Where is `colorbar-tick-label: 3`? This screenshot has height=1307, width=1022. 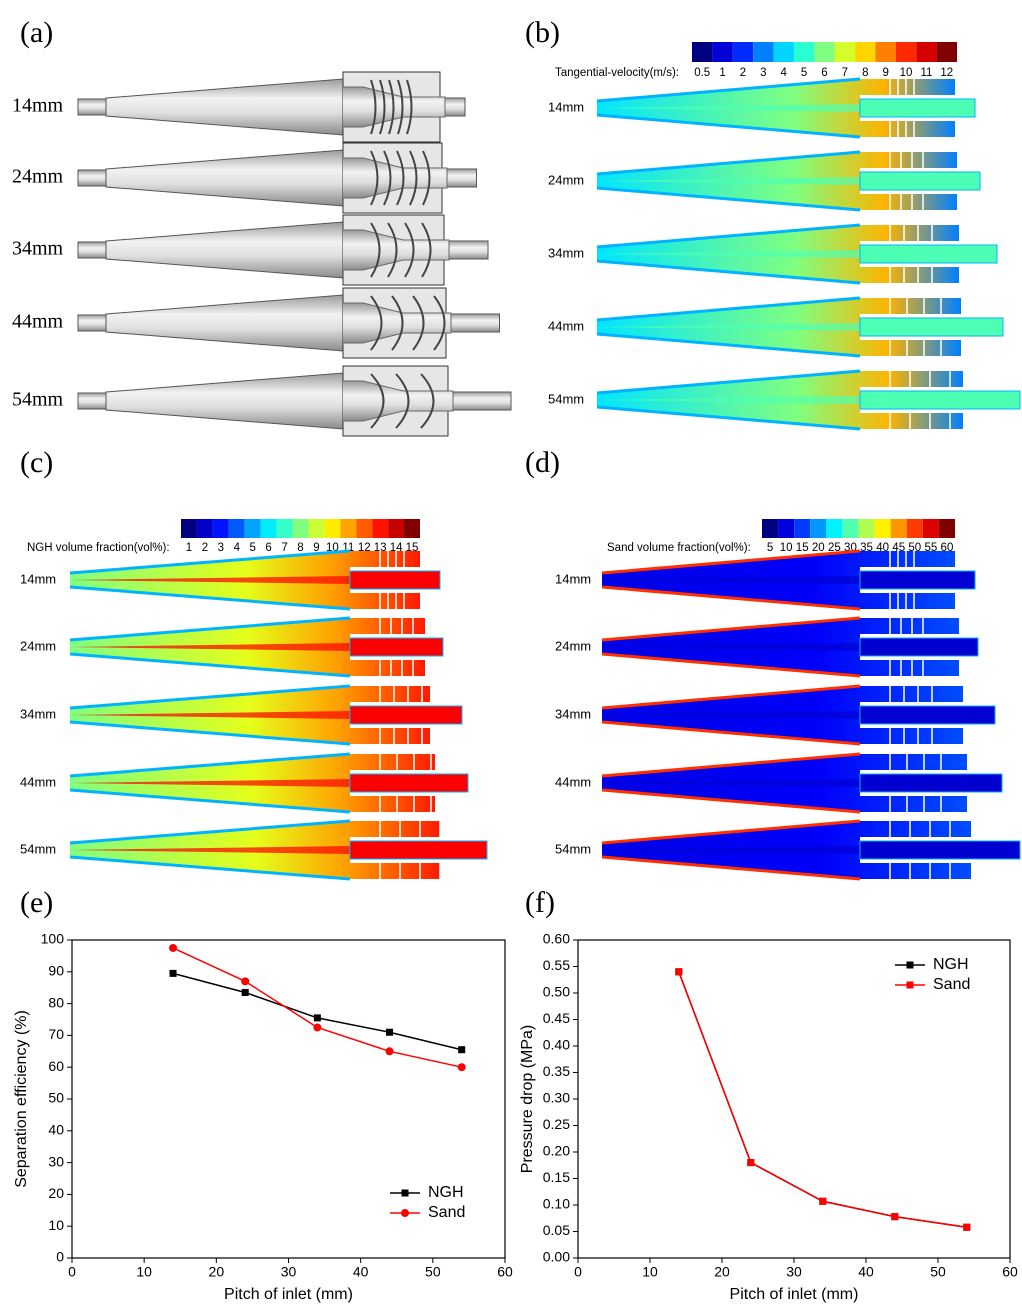
colorbar-tick-label: 3 is located at coordinates (763, 73).